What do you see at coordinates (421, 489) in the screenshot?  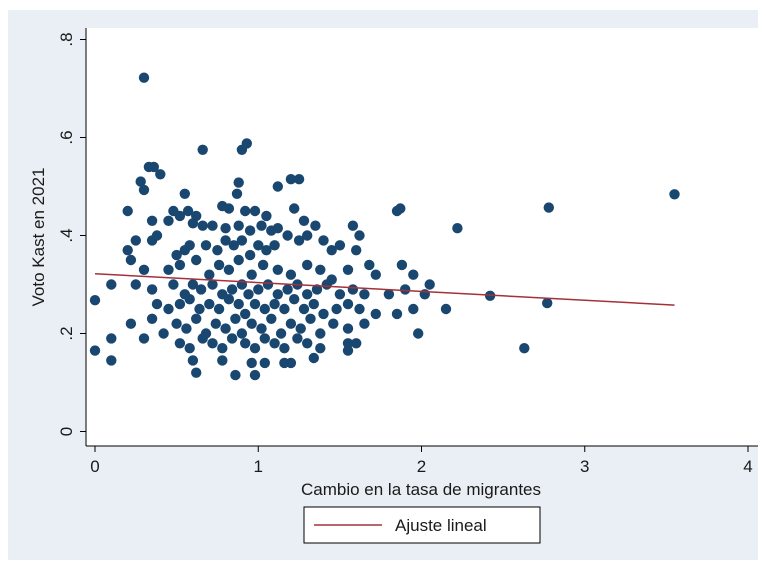 I see `x-axis-title: Cambio en la tasa de migrantes` at bounding box center [421, 489].